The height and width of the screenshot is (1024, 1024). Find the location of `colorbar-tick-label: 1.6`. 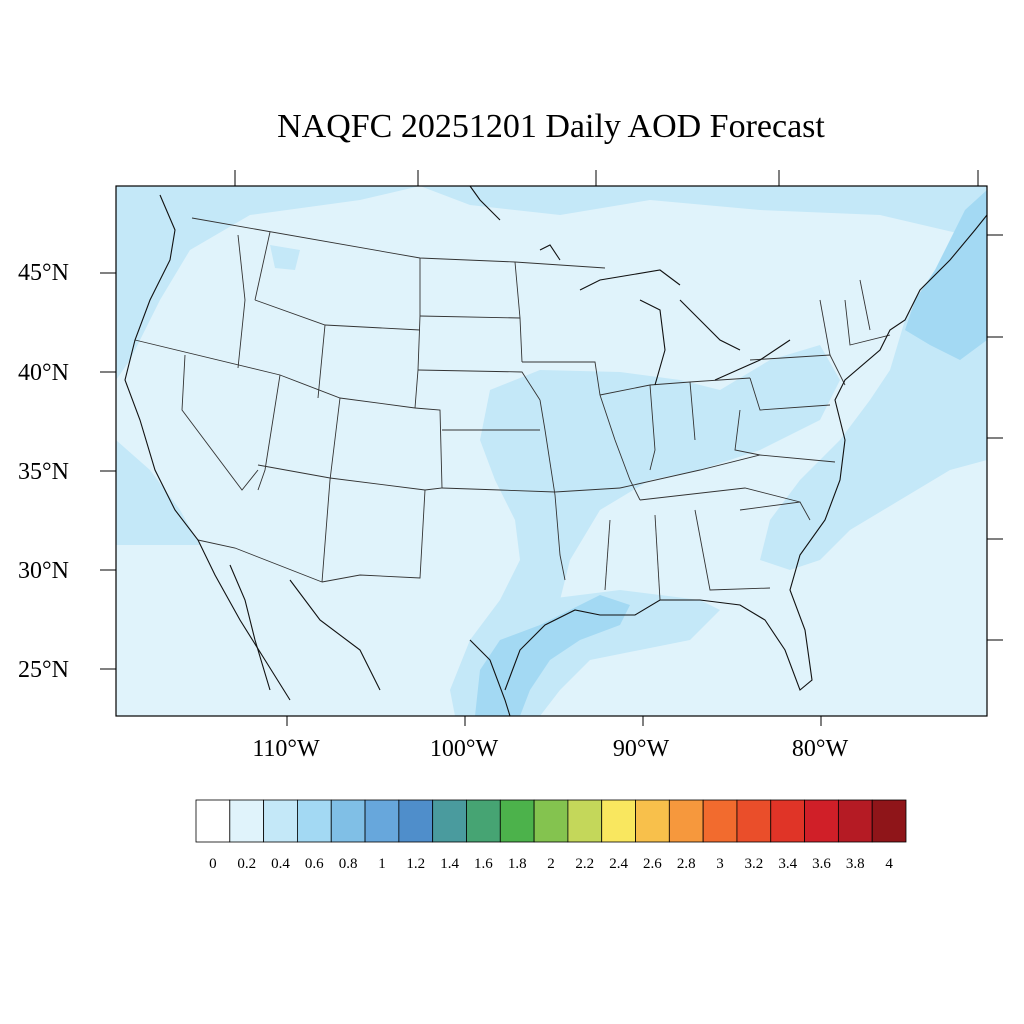

colorbar-tick-label: 1.6 is located at coordinates (483, 864).